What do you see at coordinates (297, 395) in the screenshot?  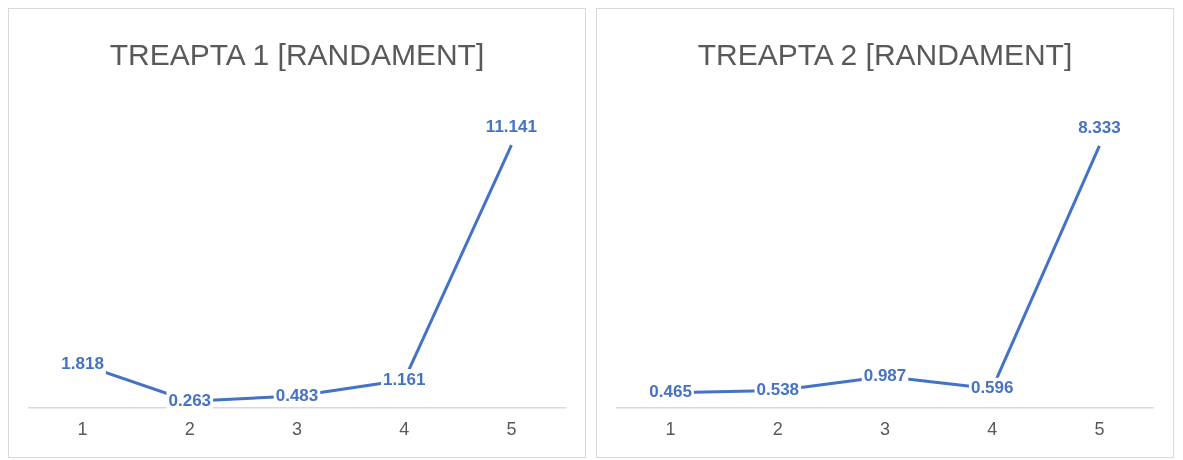 I see `data-label: 0.483` at bounding box center [297, 395].